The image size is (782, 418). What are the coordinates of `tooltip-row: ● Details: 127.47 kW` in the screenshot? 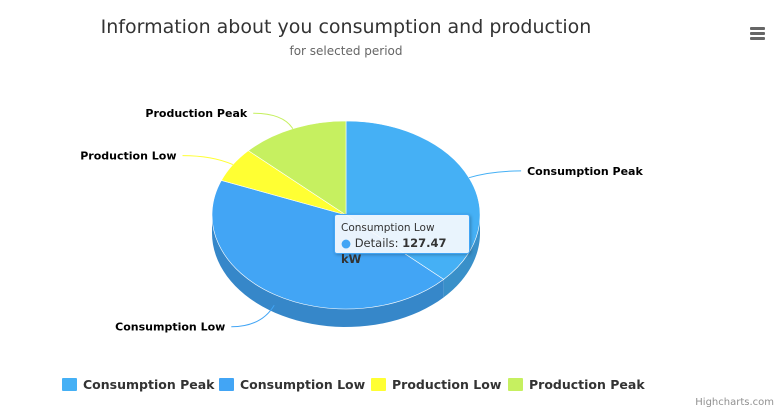 It's located at (402, 251).